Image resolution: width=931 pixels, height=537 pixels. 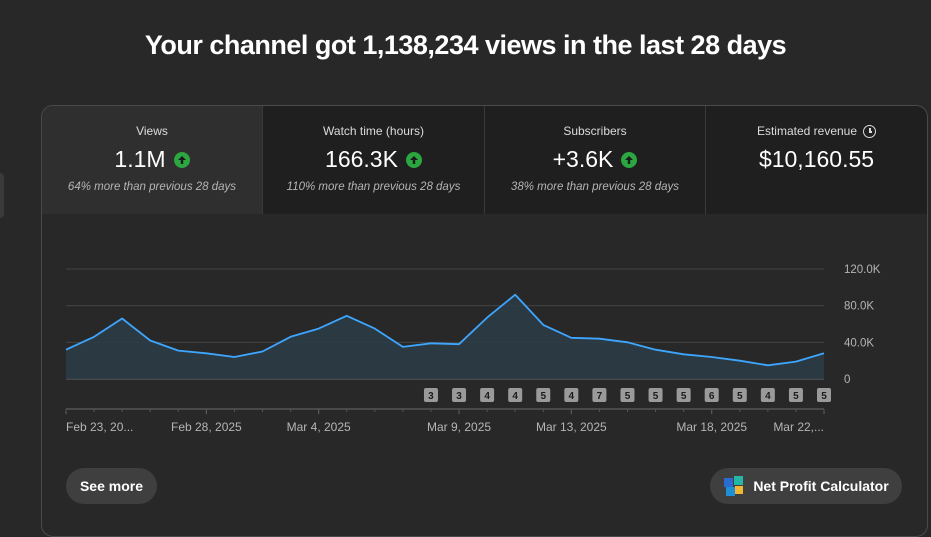 I want to click on metric-value: 1.1M, so click(x=140, y=159).